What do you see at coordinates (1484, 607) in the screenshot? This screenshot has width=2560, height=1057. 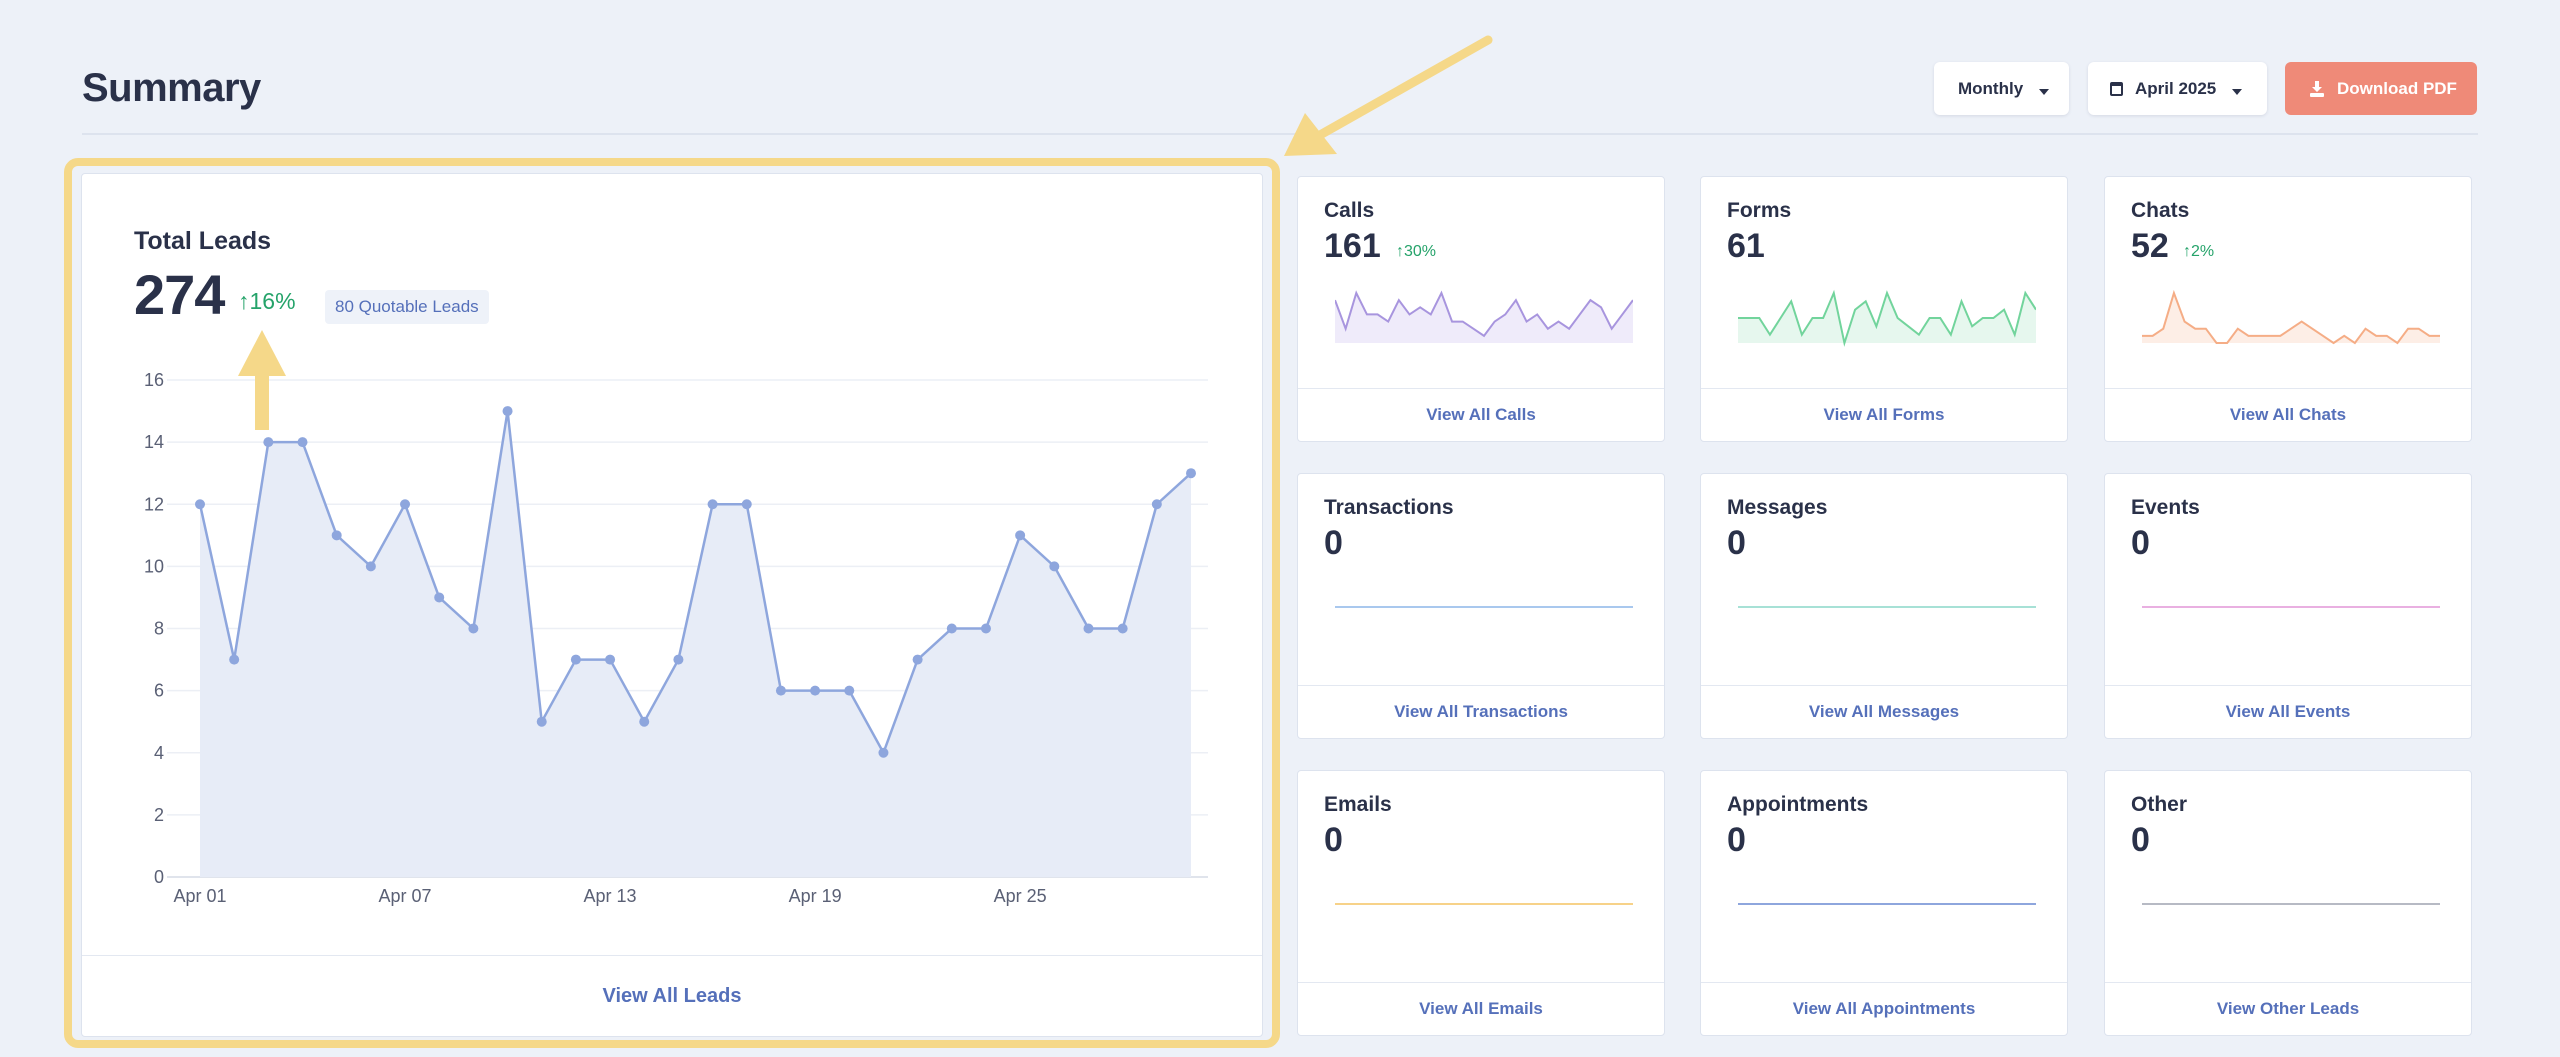 I see `transactions-sparkline` at bounding box center [1484, 607].